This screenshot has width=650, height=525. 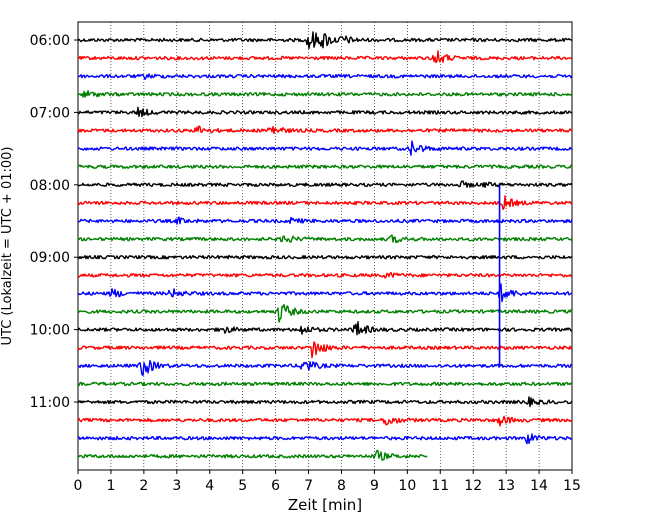 I want to click on x-tick-label: 5, so click(x=242, y=486).